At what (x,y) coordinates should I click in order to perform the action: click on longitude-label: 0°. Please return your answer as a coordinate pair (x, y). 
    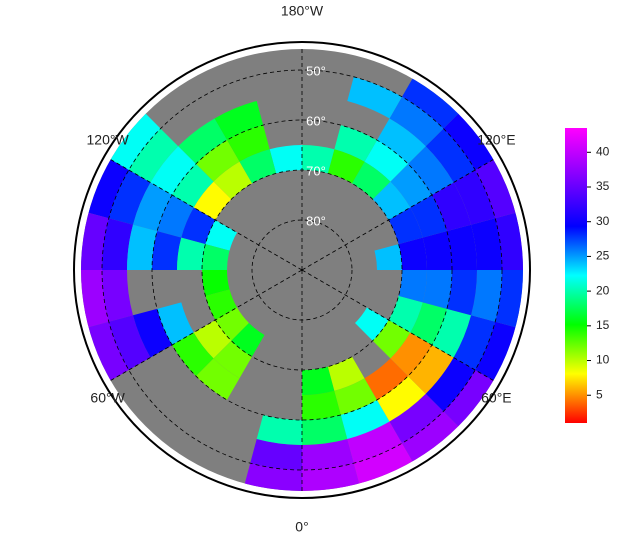
    Looking at the image, I should click on (301, 527).